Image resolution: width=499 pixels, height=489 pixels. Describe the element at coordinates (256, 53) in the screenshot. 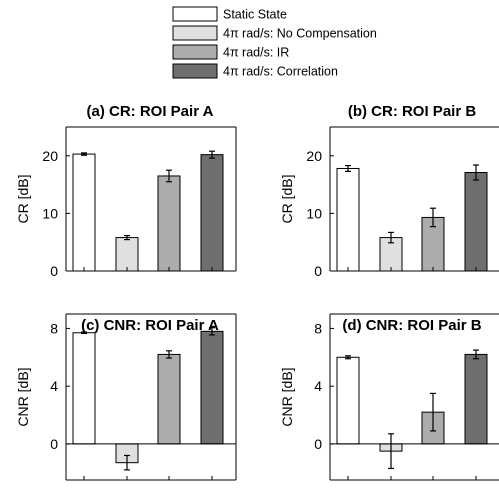

I see `legend-label: 4π rad/s: IR` at that location.